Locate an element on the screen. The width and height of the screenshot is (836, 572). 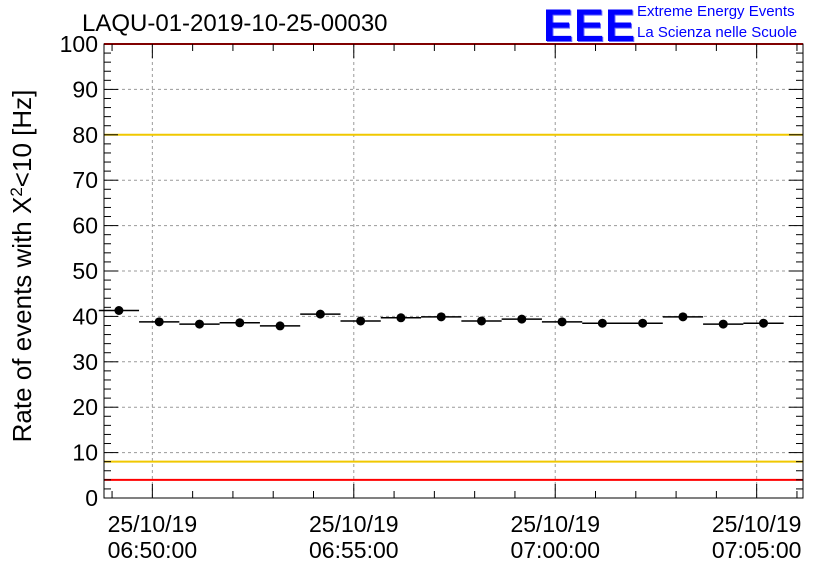
y-tick-label: 100 is located at coordinates (79, 44).